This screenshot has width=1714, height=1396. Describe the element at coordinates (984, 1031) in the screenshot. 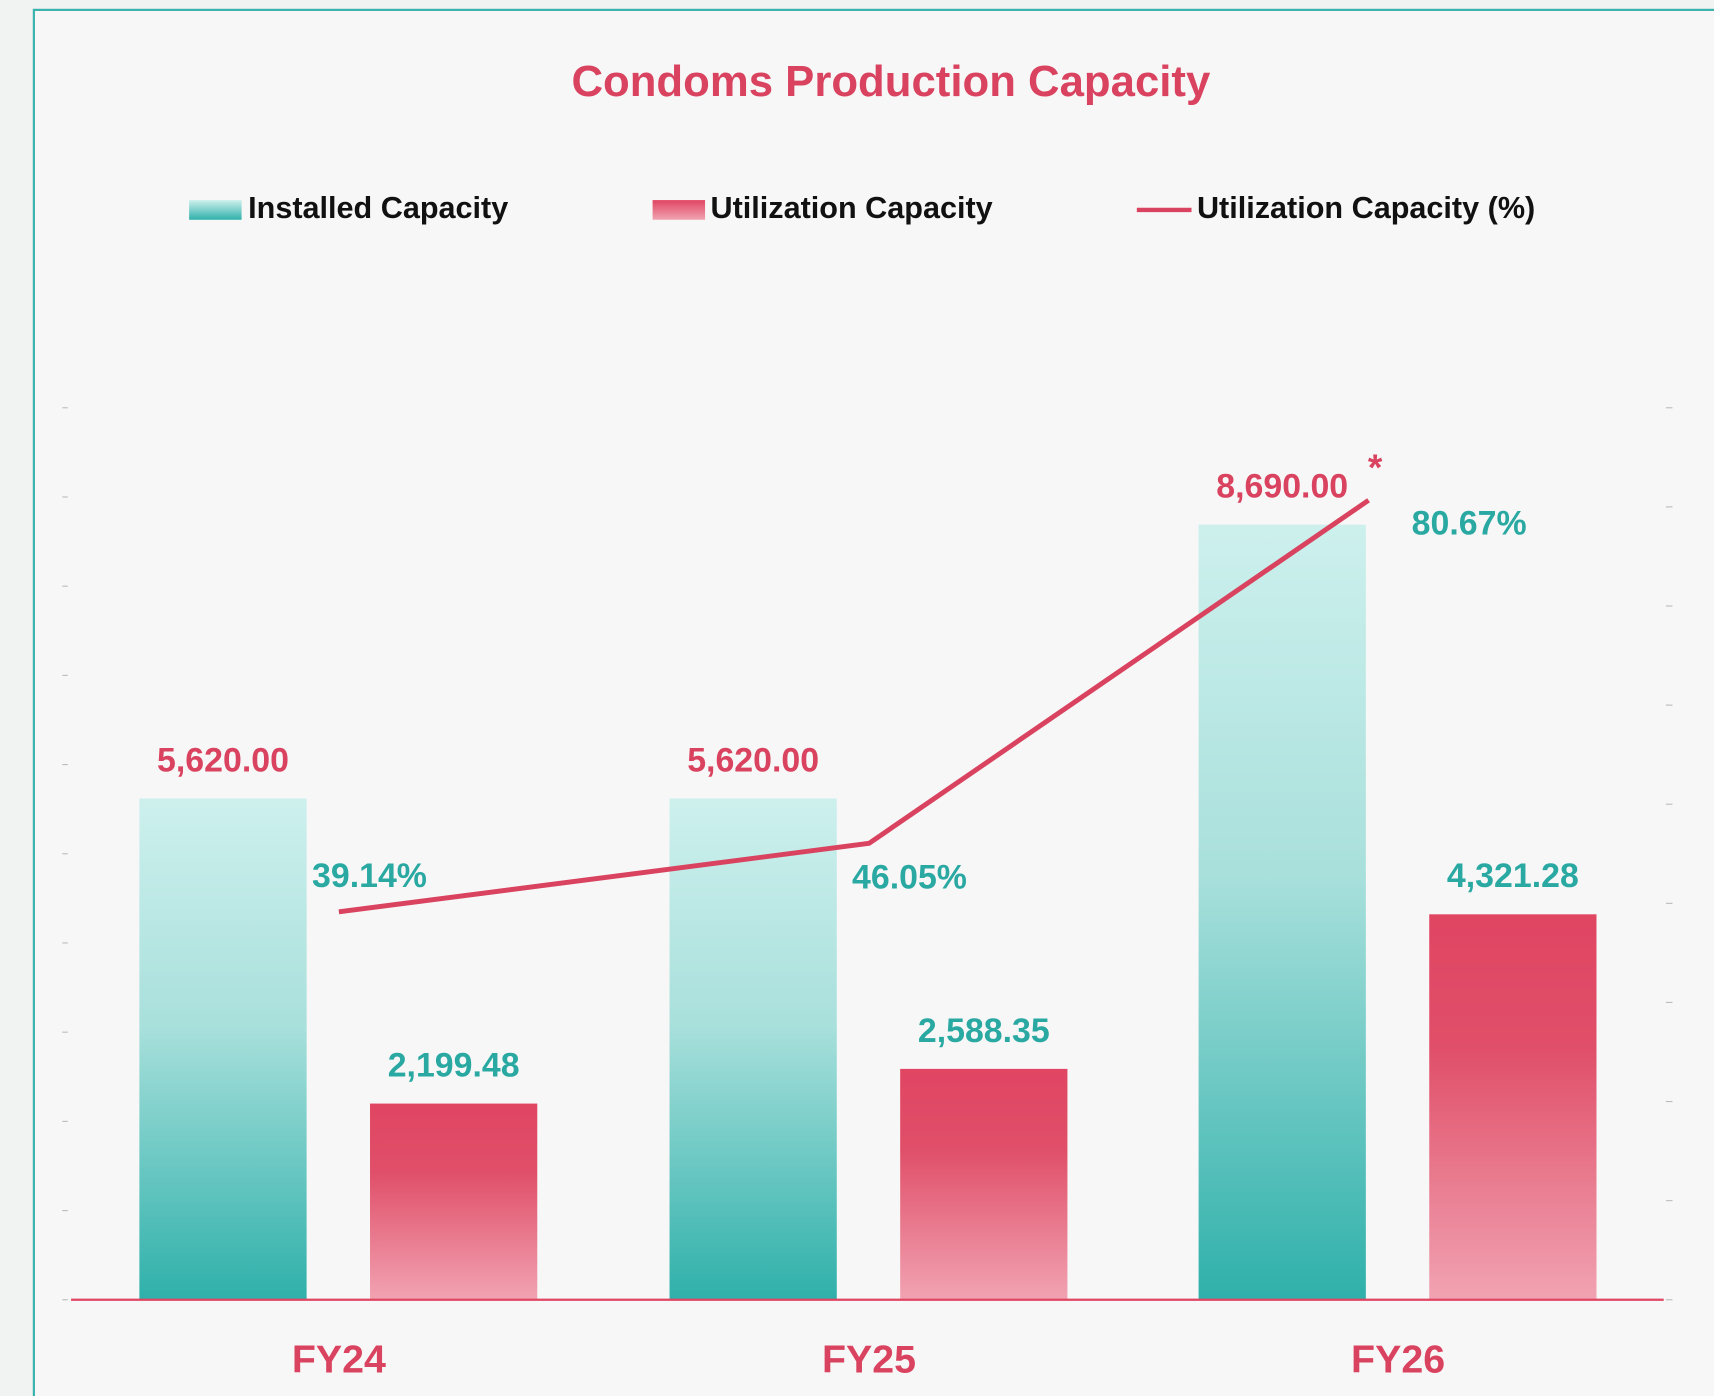

I see `data-label: 2,588.35` at that location.